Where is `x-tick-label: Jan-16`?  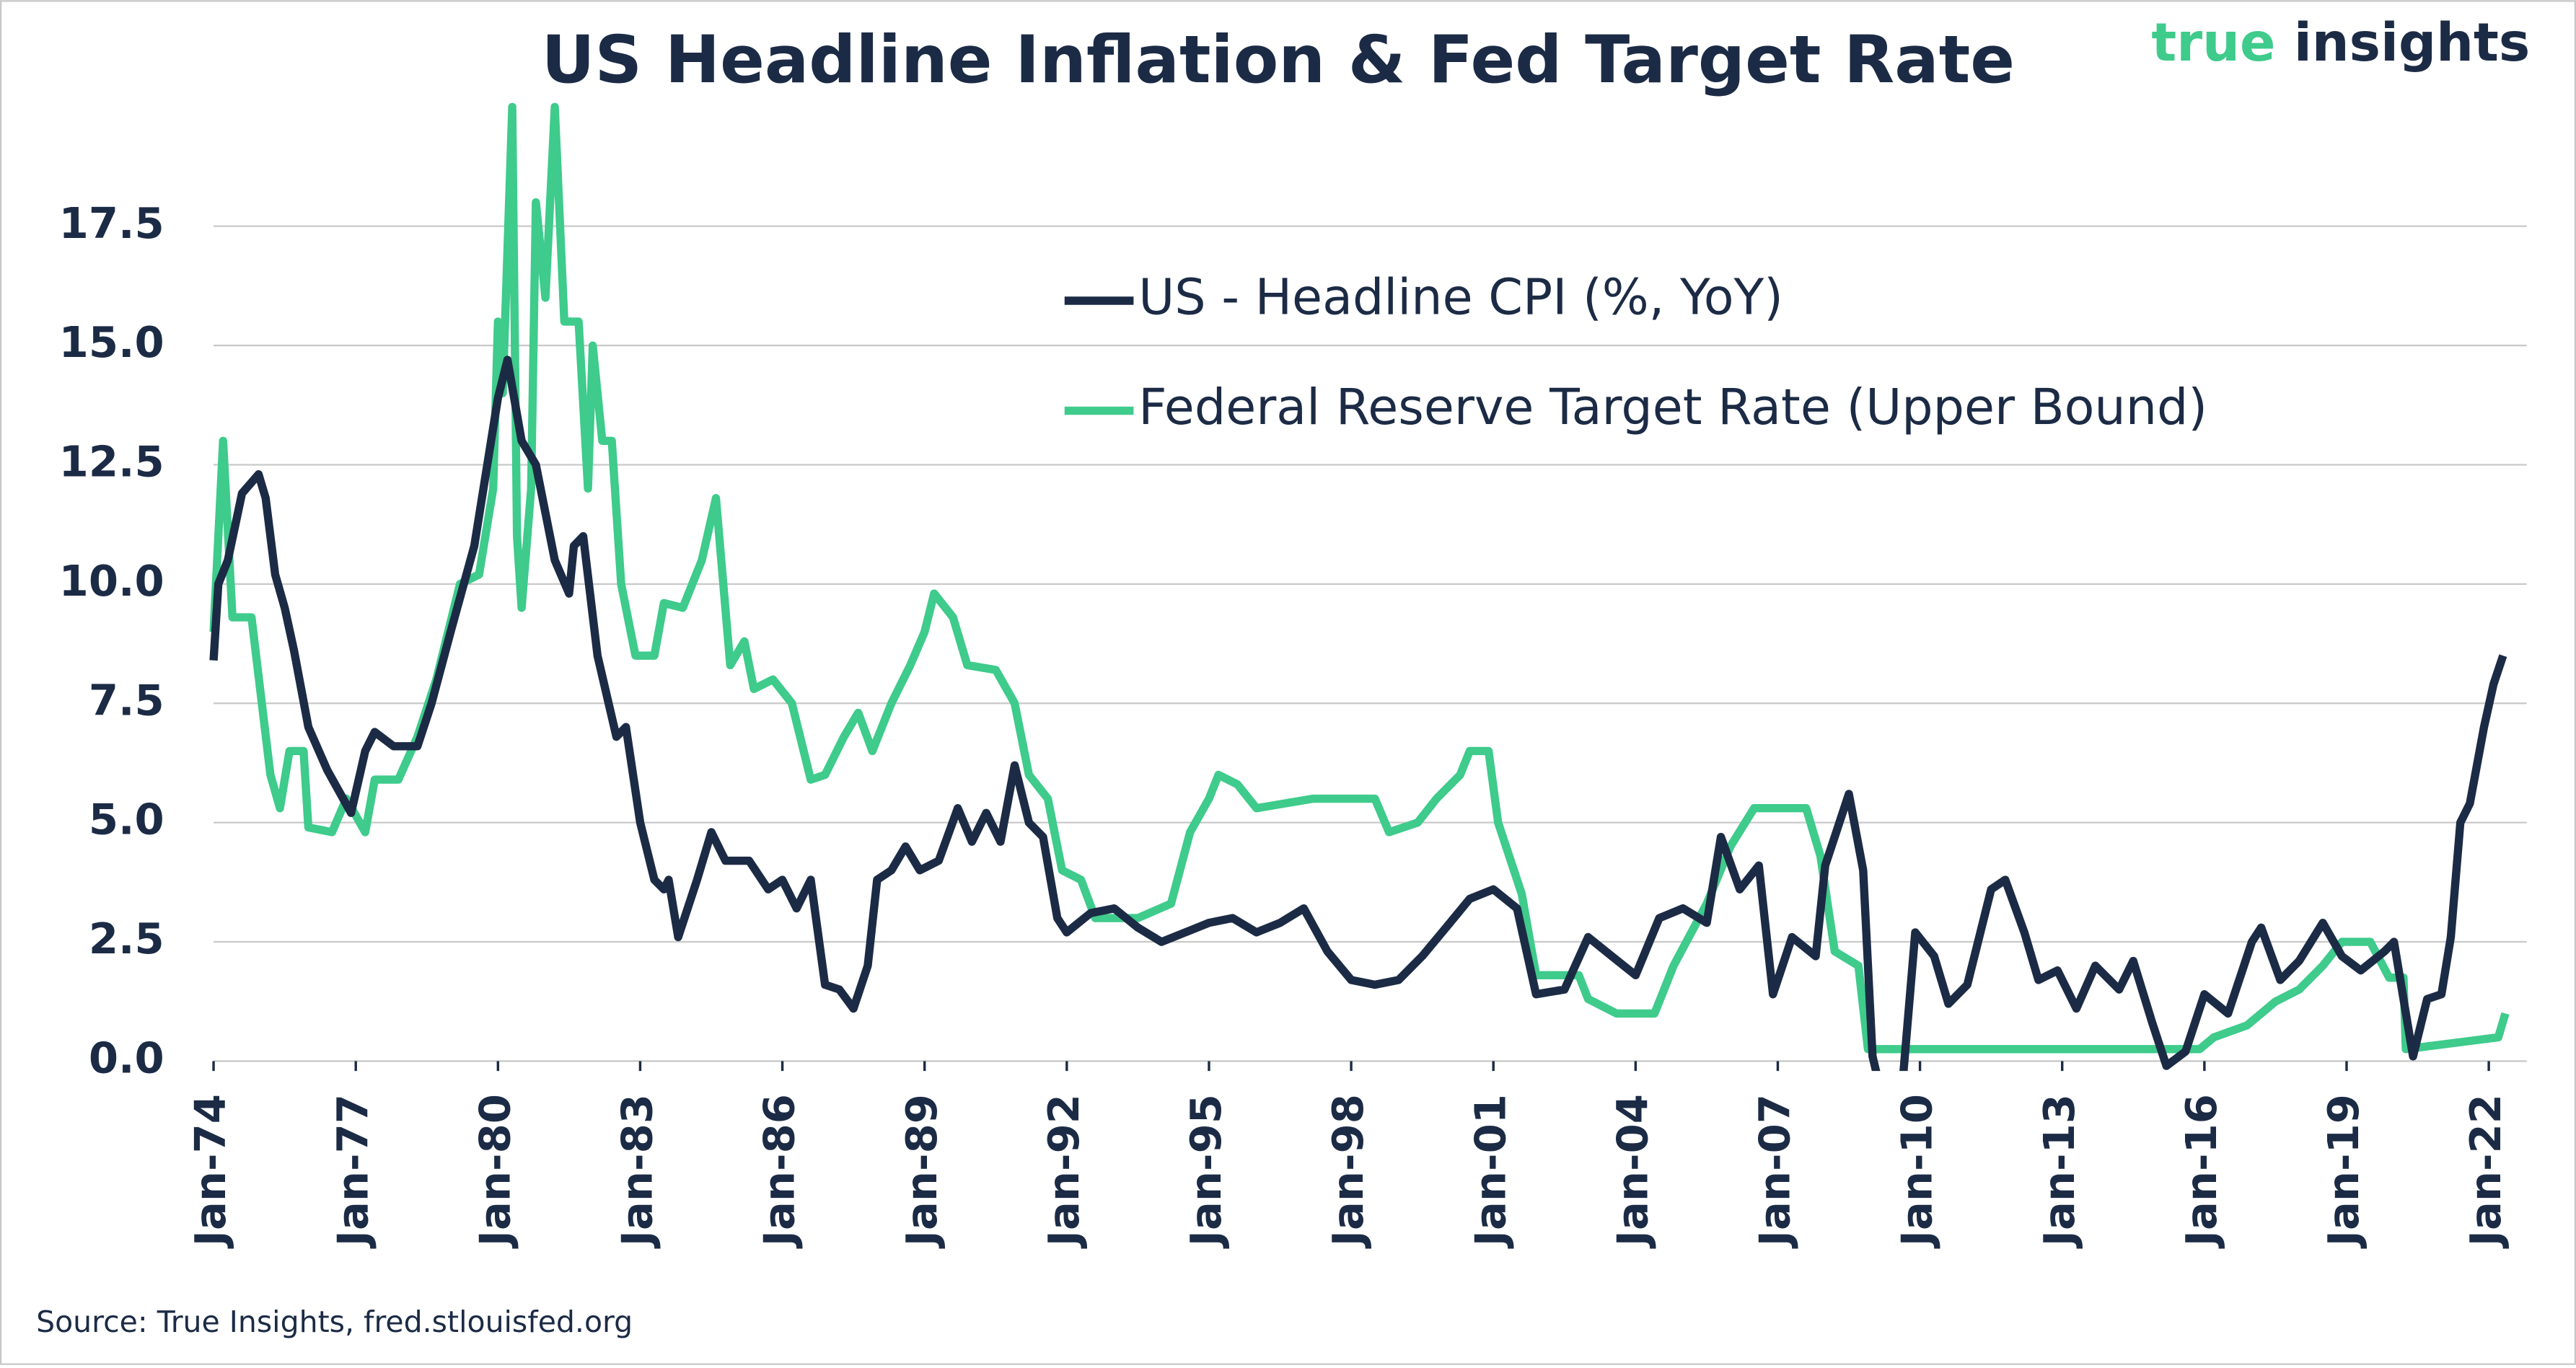
x-tick-label: Jan-16 is located at coordinates (2201, 1171).